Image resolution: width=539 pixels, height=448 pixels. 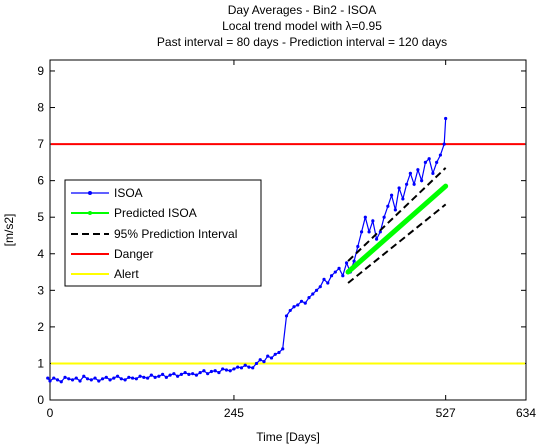 I want to click on legend-marker-isoa, so click(x=90, y=193).